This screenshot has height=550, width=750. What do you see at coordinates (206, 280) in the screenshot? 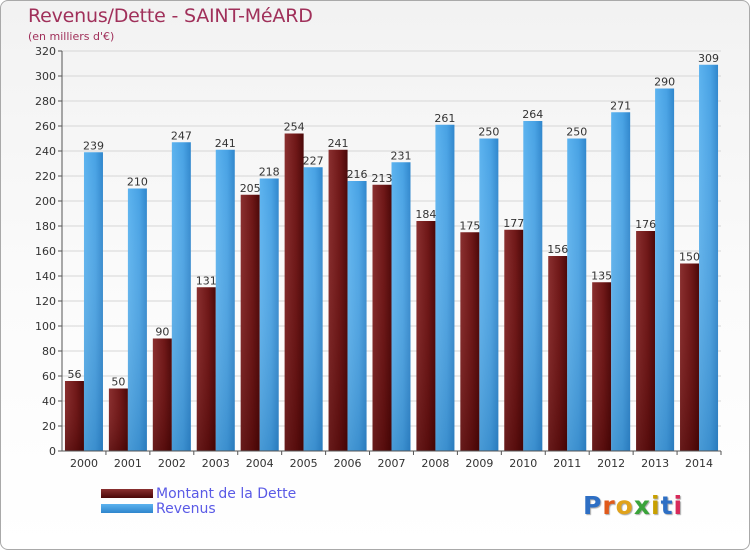
I see `data-label-debt: 131` at bounding box center [206, 280].